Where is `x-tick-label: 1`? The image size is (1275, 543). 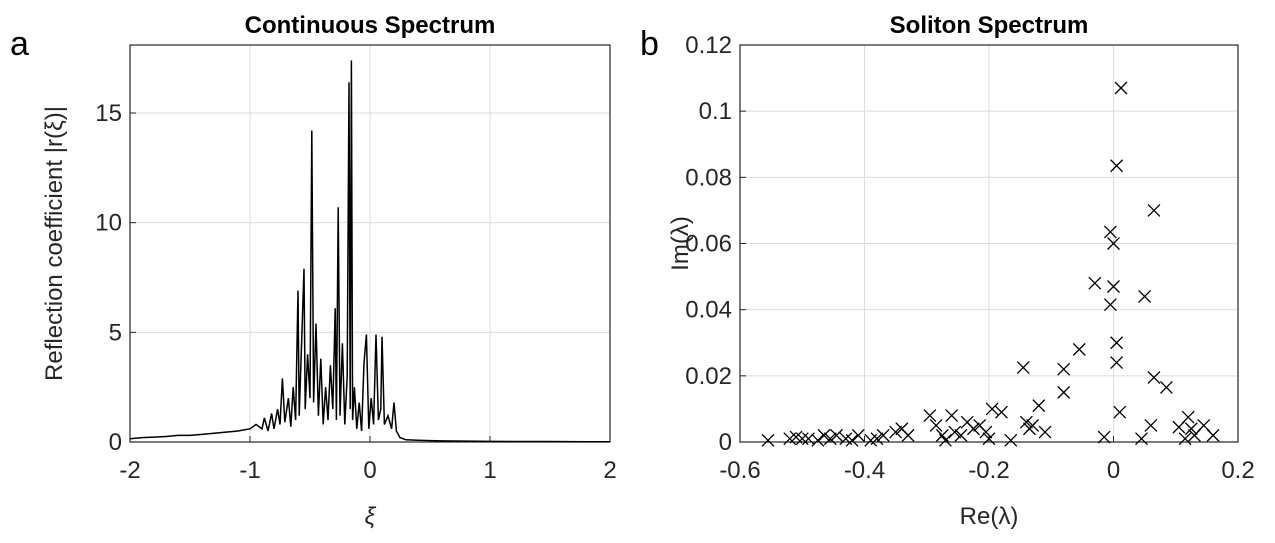 x-tick-label: 1 is located at coordinates (489, 470).